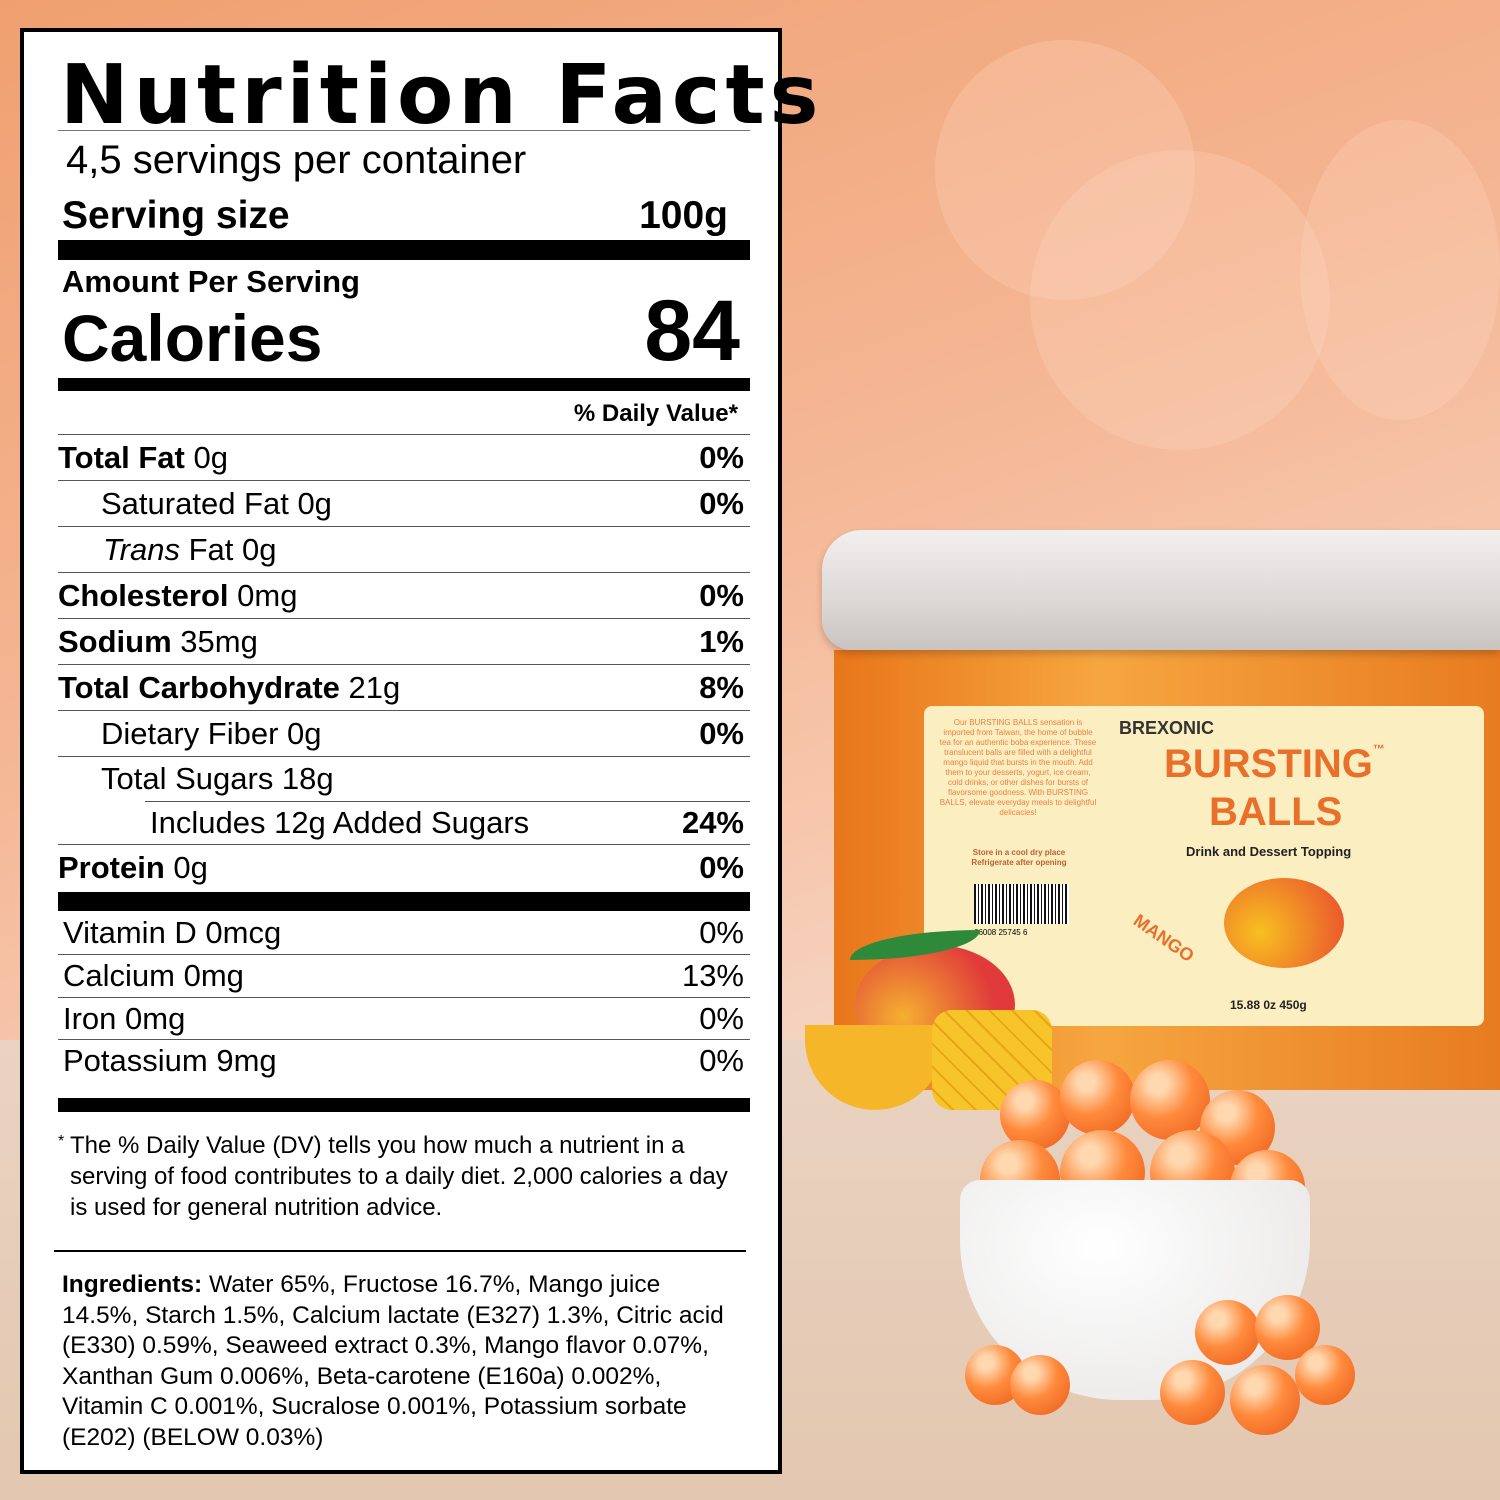 The width and height of the screenshot is (1500, 1500). What do you see at coordinates (404, 867) in the screenshot?
I see `nutrient-row-protein: Protein 0g 0%` at bounding box center [404, 867].